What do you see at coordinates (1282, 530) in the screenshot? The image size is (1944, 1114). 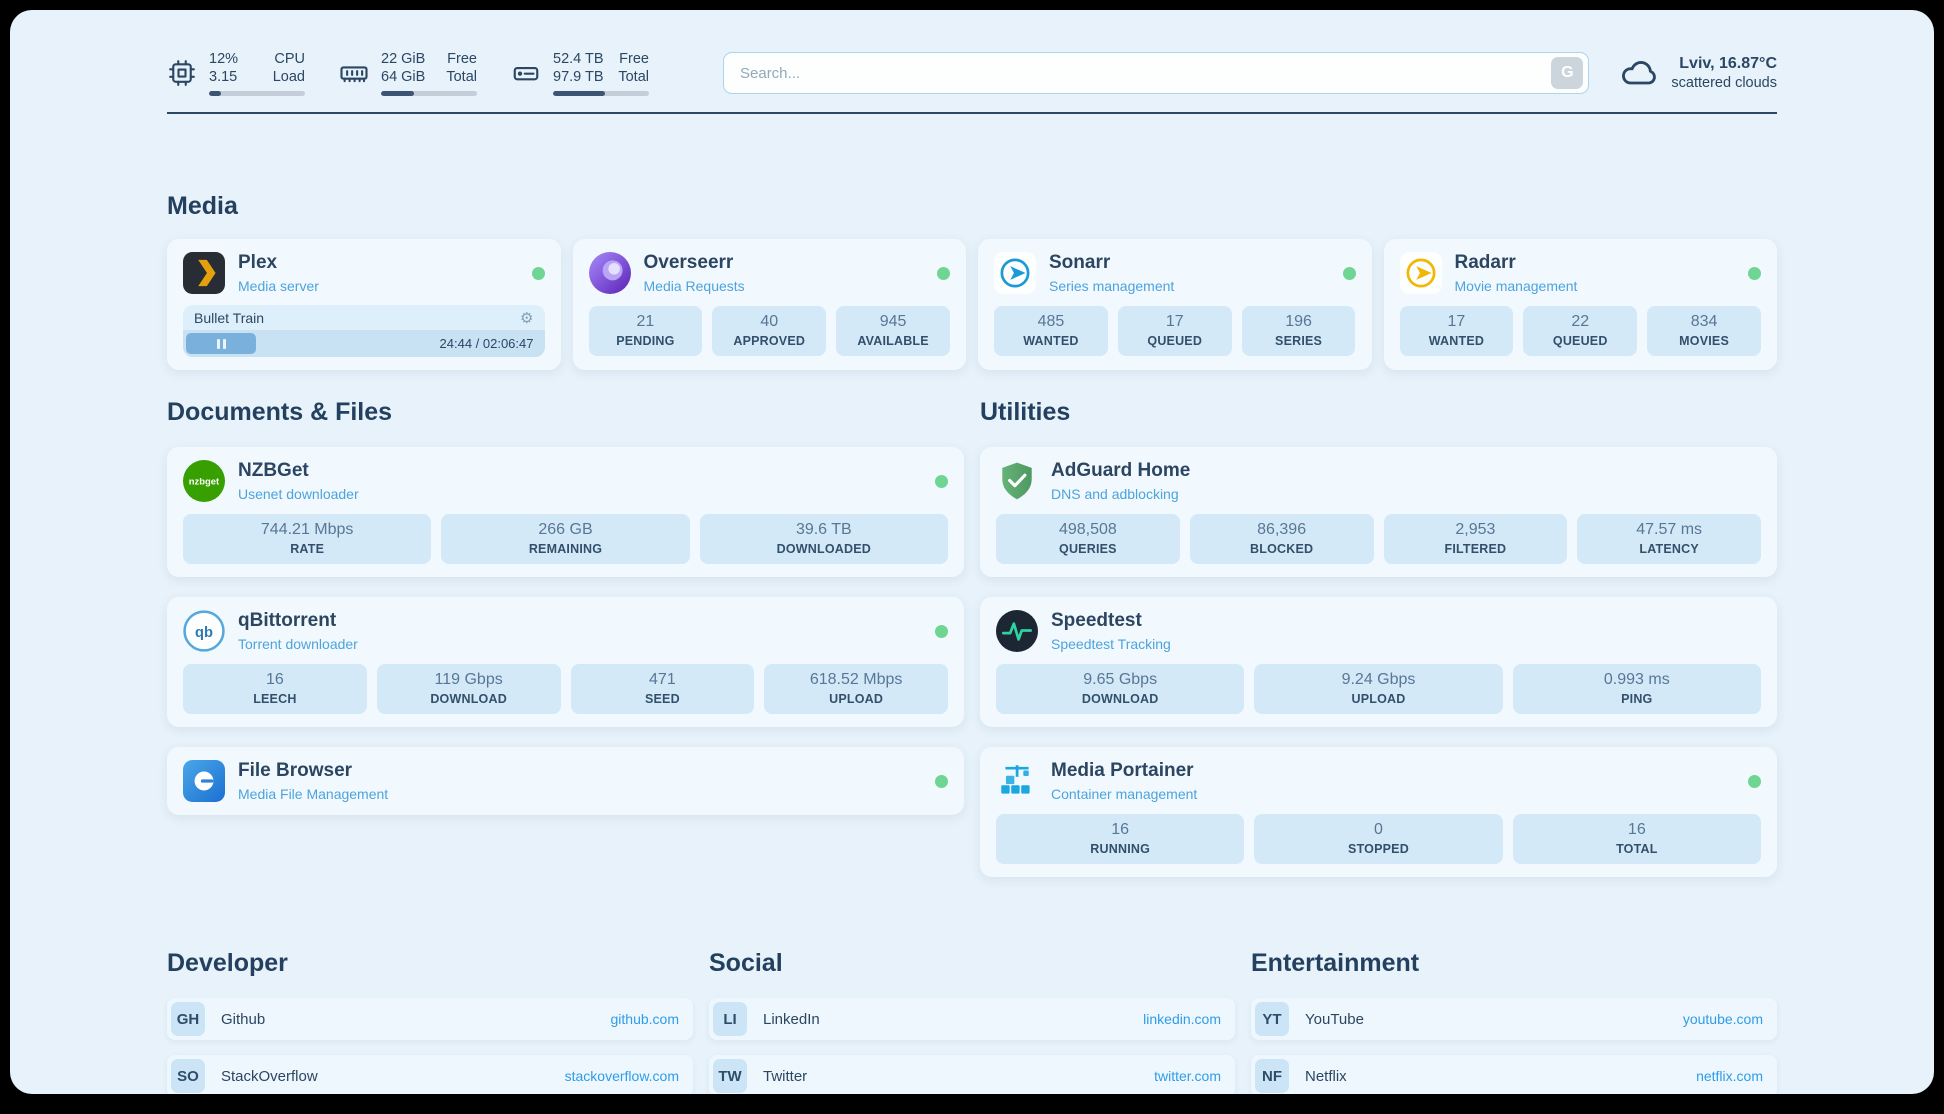 I see `stat-value: 86,396` at bounding box center [1282, 530].